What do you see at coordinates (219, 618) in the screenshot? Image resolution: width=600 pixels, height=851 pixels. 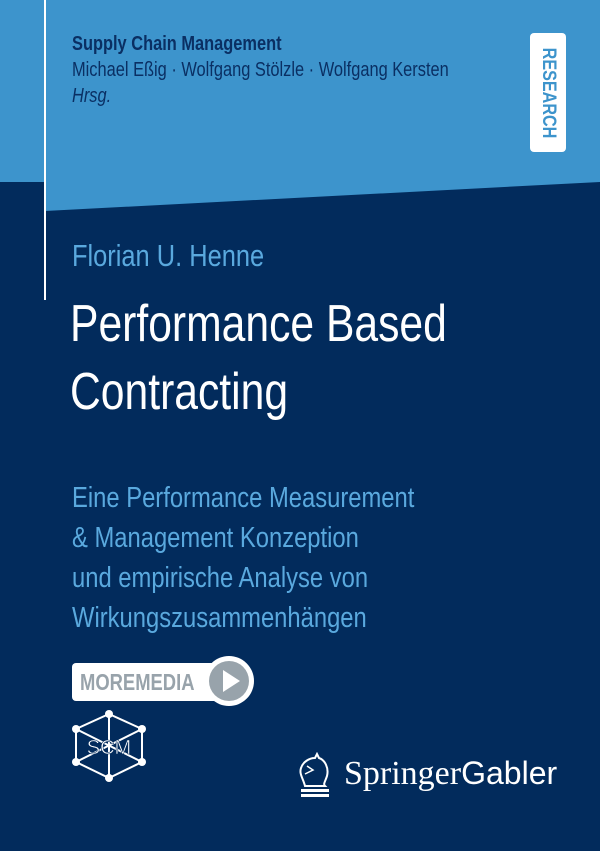 I see `subtitle-line: Wirkungszusammenhängen` at bounding box center [219, 618].